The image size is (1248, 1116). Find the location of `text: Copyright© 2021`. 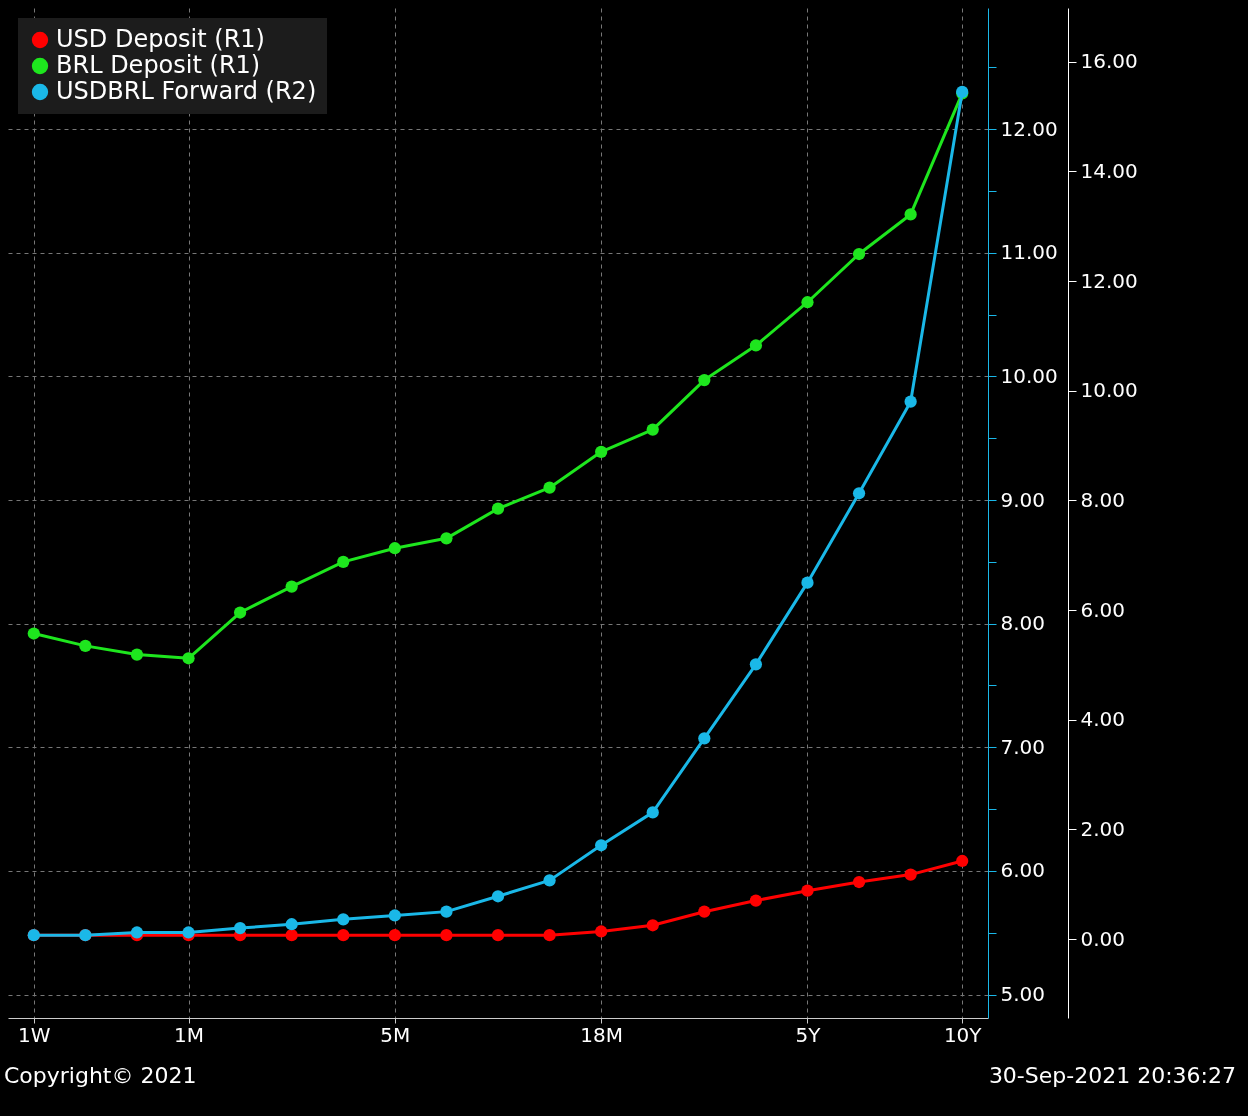

text: Copyright© 2021 is located at coordinates (100, 1075).